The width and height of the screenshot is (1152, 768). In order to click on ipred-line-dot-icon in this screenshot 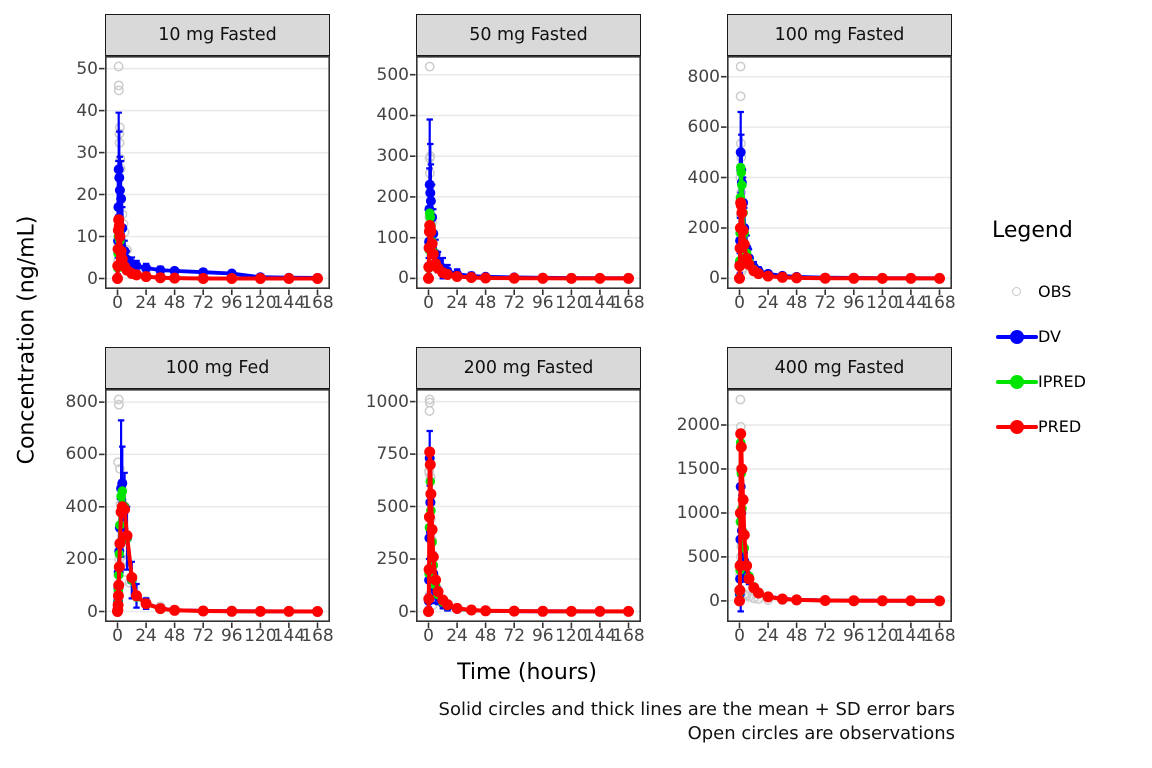, I will do `click(1017, 382)`.